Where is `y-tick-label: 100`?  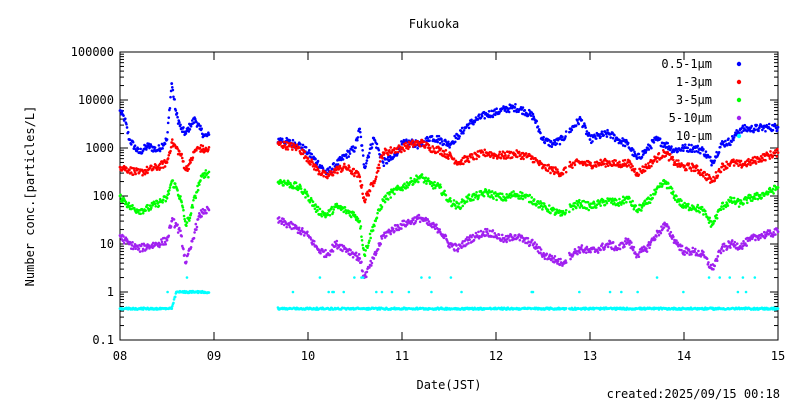
y-tick-label: 100 is located at coordinates (103, 196).